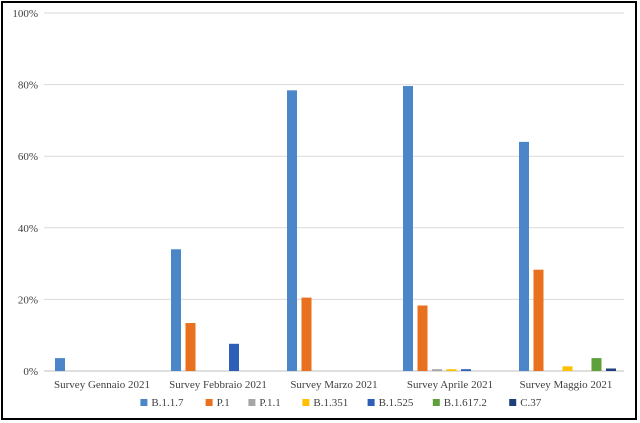 The image size is (640, 423). Describe the element at coordinates (330, 403) in the screenshot. I see `legend-label: B.1.351` at that location.